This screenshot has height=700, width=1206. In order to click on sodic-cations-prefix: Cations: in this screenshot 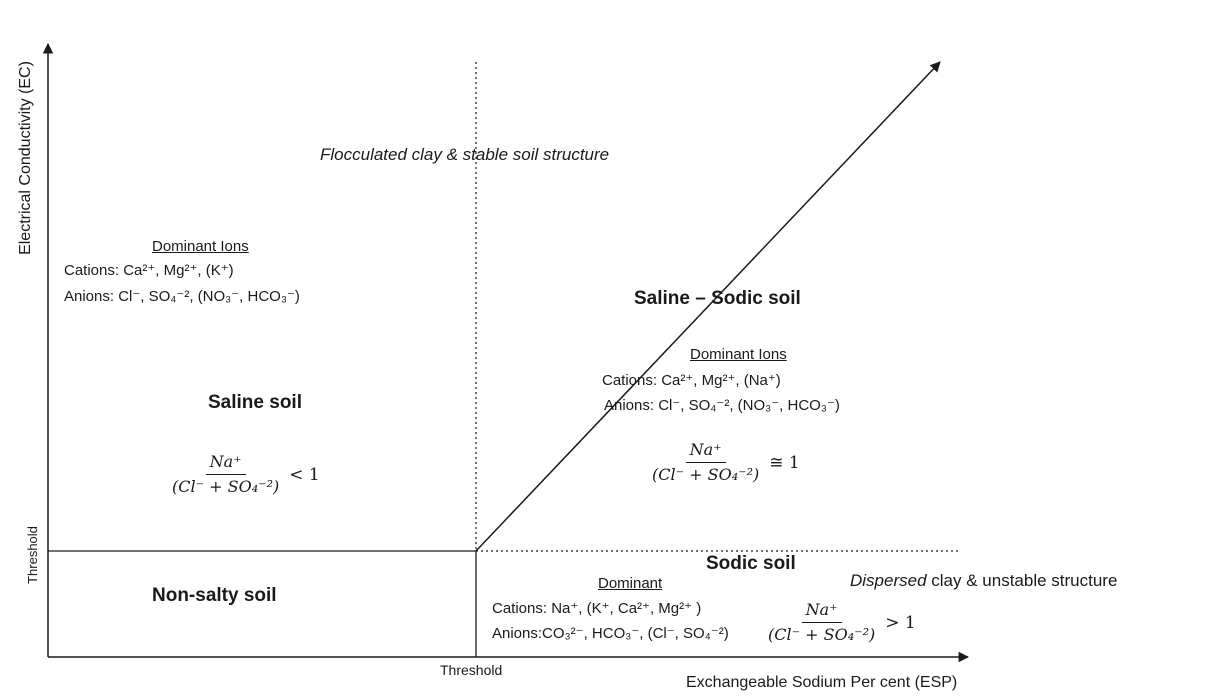, I will do `click(522, 608)`.